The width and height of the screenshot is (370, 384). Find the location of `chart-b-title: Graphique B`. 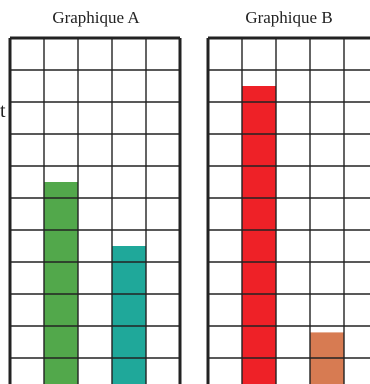

chart-b-title: Graphique B is located at coordinates (289, 17).